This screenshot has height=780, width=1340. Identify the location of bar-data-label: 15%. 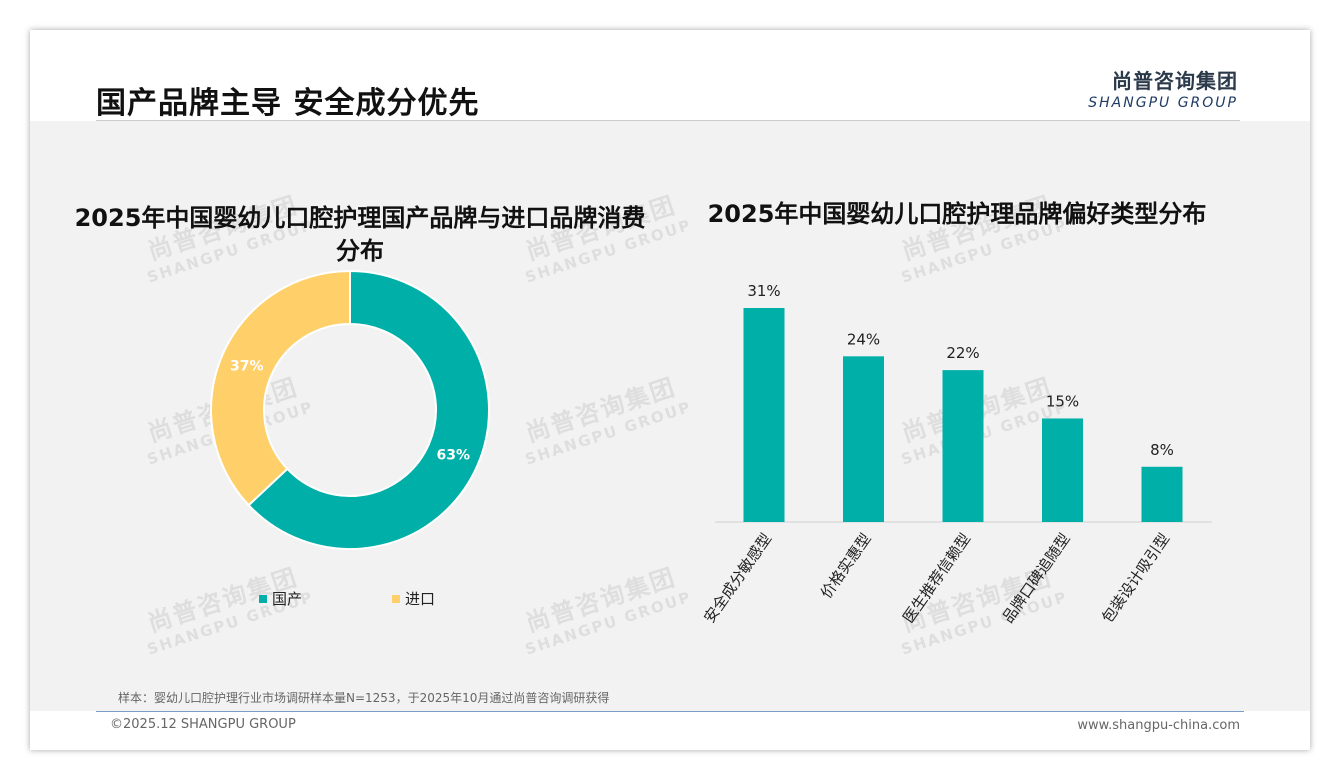
(1062, 401).